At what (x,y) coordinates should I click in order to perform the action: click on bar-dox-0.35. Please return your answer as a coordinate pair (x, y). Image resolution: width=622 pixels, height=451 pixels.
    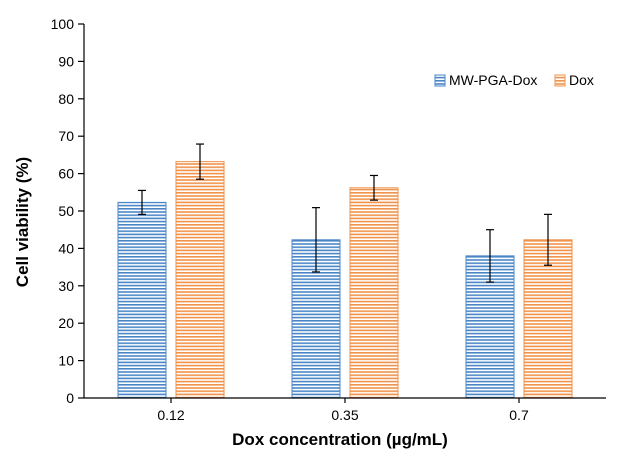
    Looking at the image, I should click on (374, 293).